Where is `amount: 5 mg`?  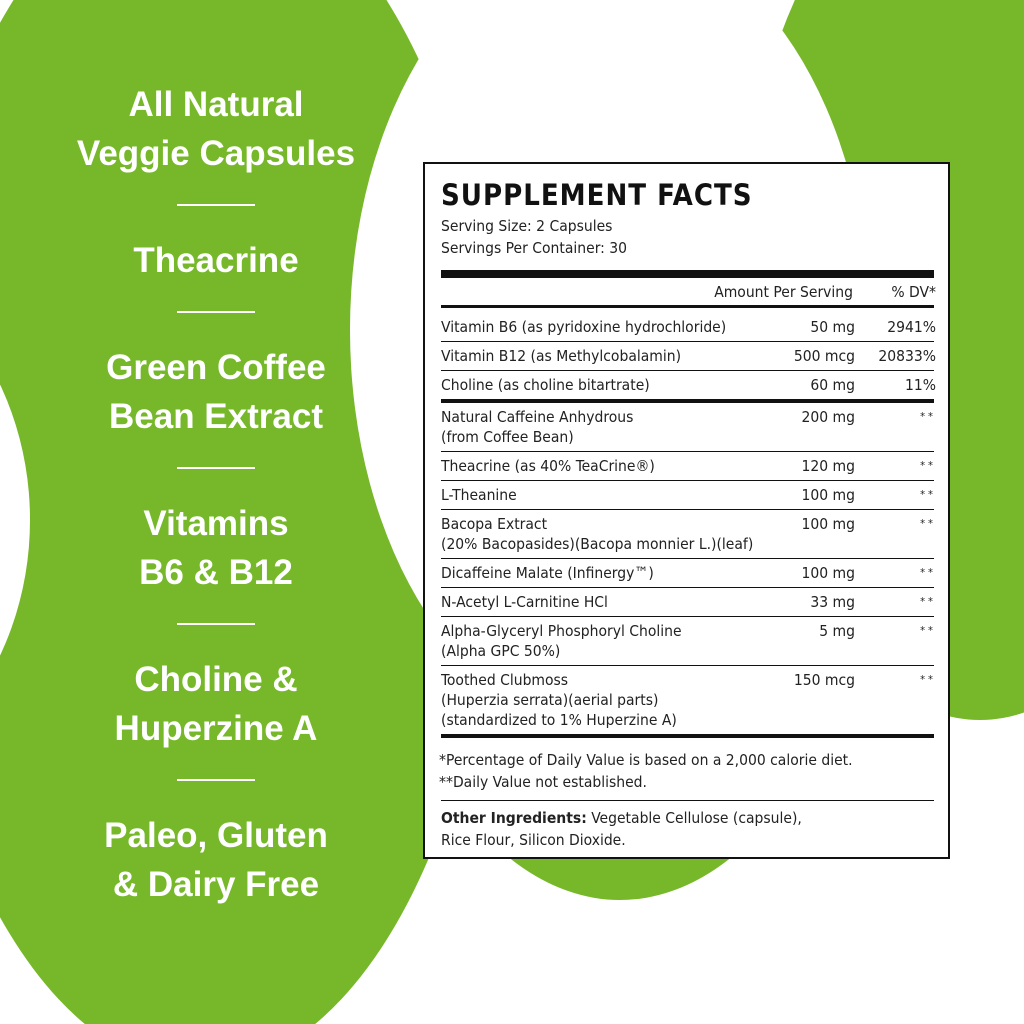 amount: 5 mg is located at coordinates (837, 631).